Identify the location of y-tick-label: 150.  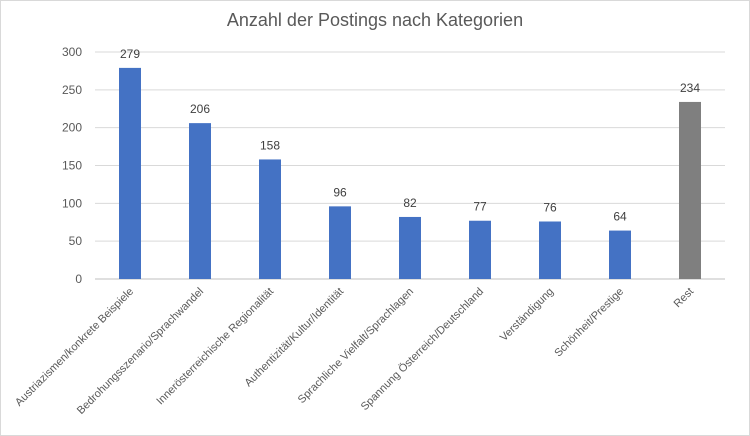
(72, 166).